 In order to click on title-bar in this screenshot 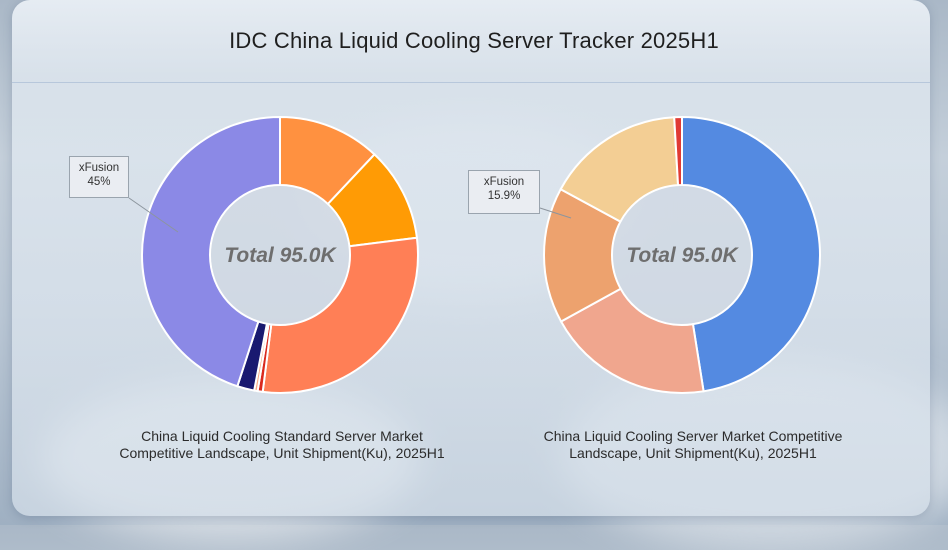, I will do `click(471, 41)`.